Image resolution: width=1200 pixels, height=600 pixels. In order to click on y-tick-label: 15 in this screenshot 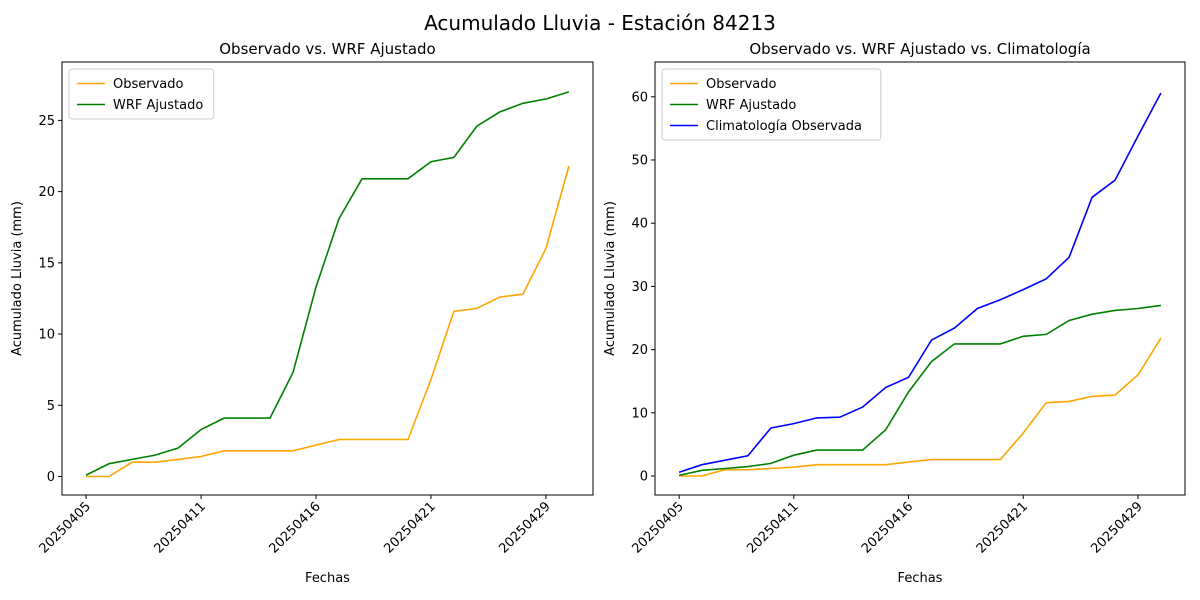, I will do `click(46, 263)`.